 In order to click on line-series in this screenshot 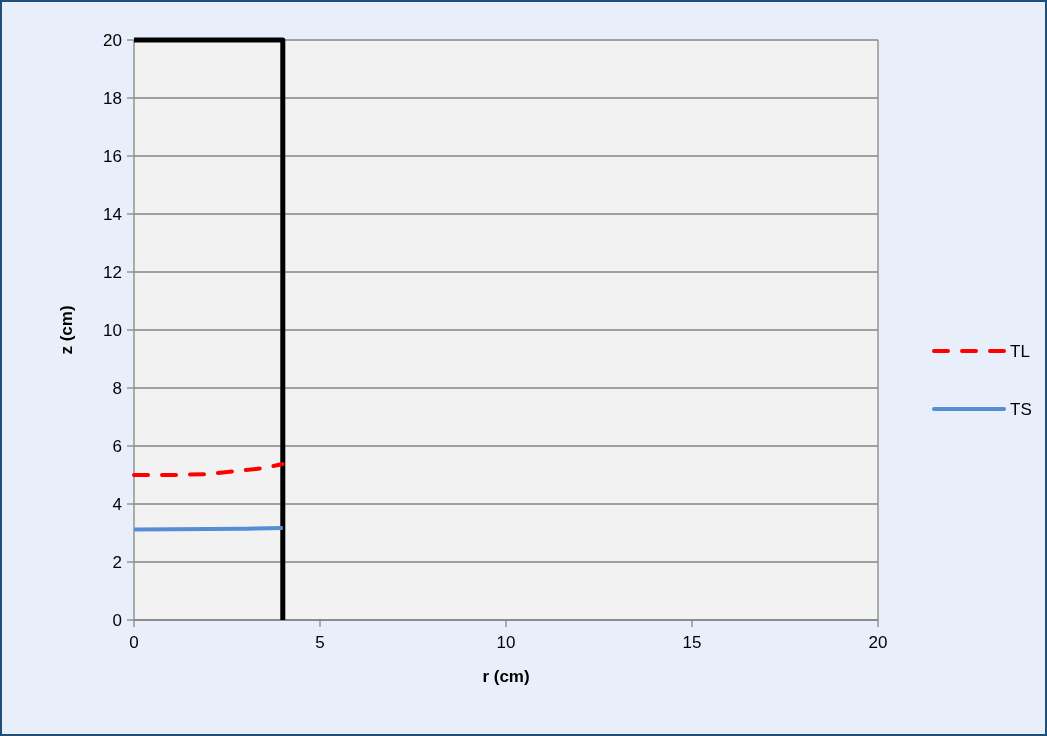, I will do `click(208, 469)`.